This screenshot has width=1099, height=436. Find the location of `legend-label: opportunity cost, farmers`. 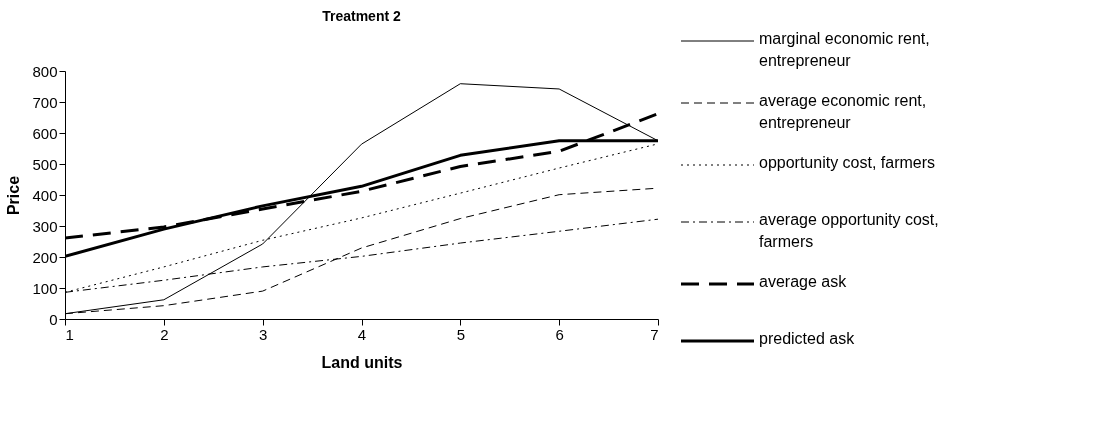

legend-label: opportunity cost, farmers is located at coordinates (847, 162).